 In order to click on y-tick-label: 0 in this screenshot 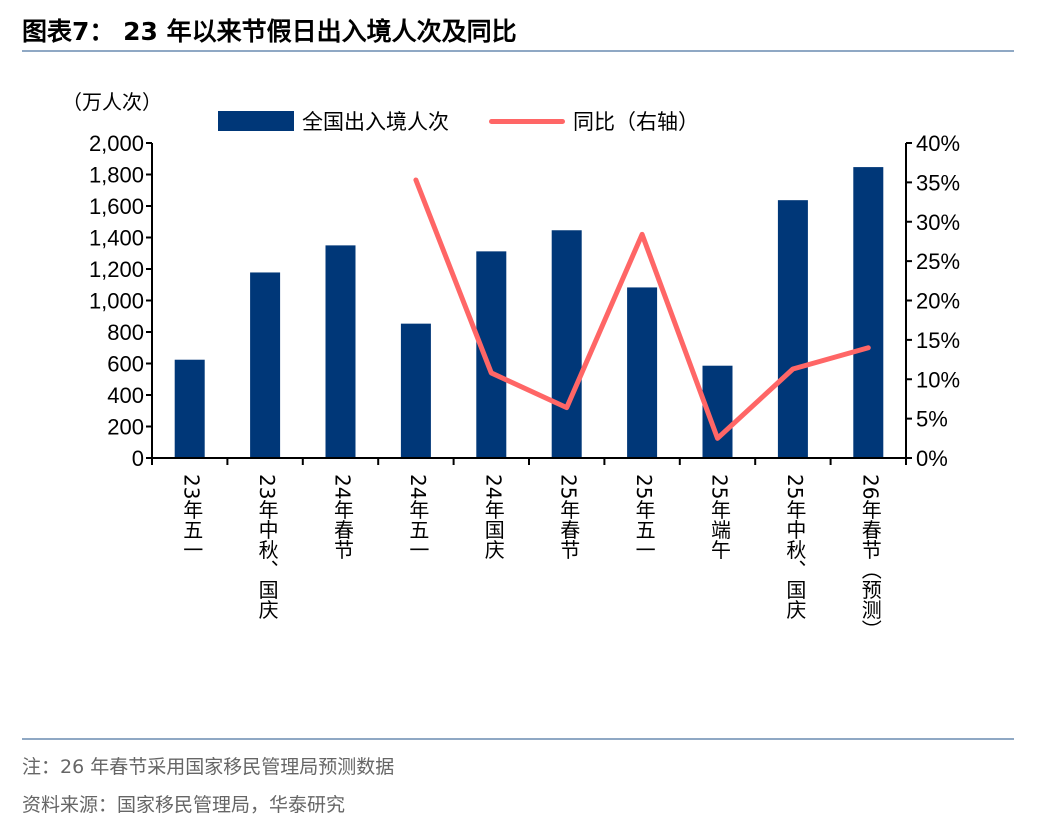, I will do `click(138, 458)`.